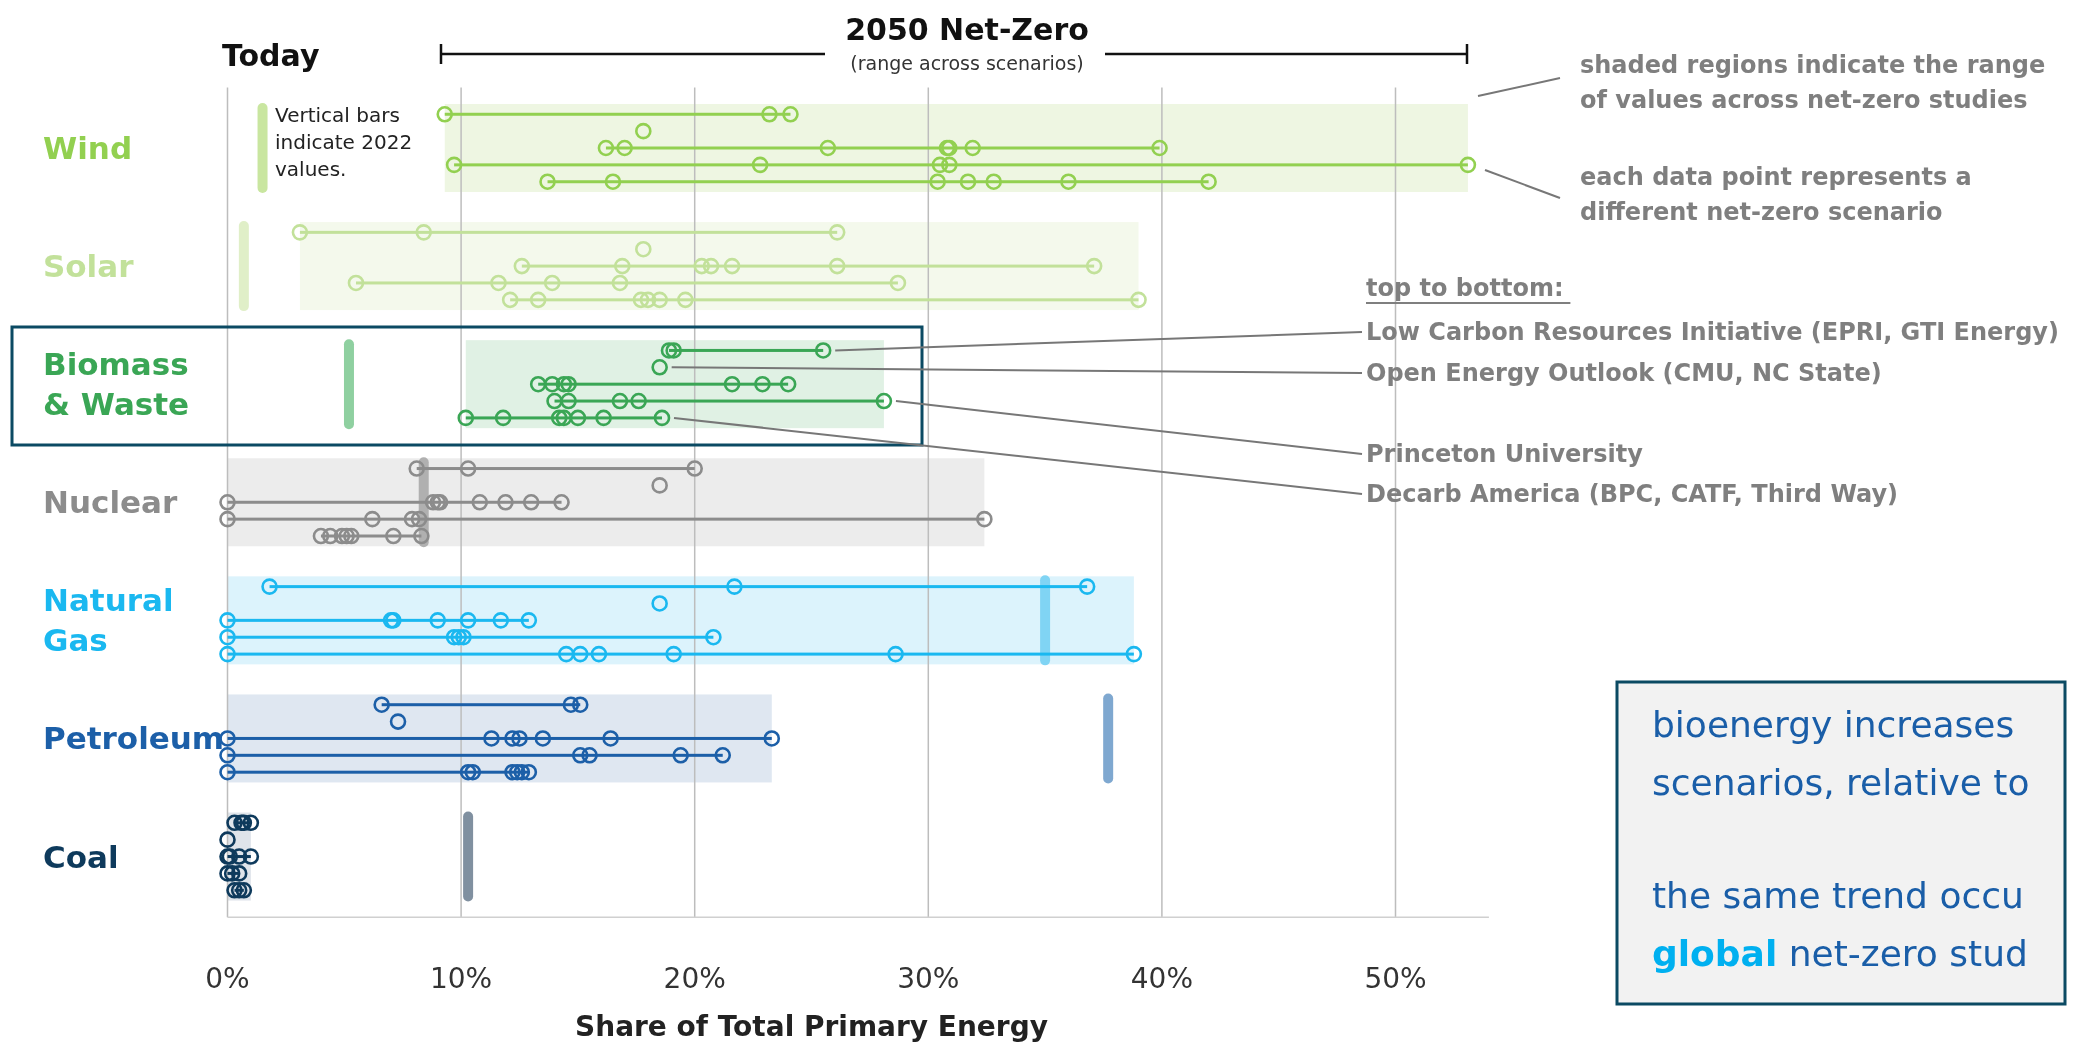  Describe the element at coordinates (1505, 454) in the screenshot. I see `annotation: Princeton University` at that location.